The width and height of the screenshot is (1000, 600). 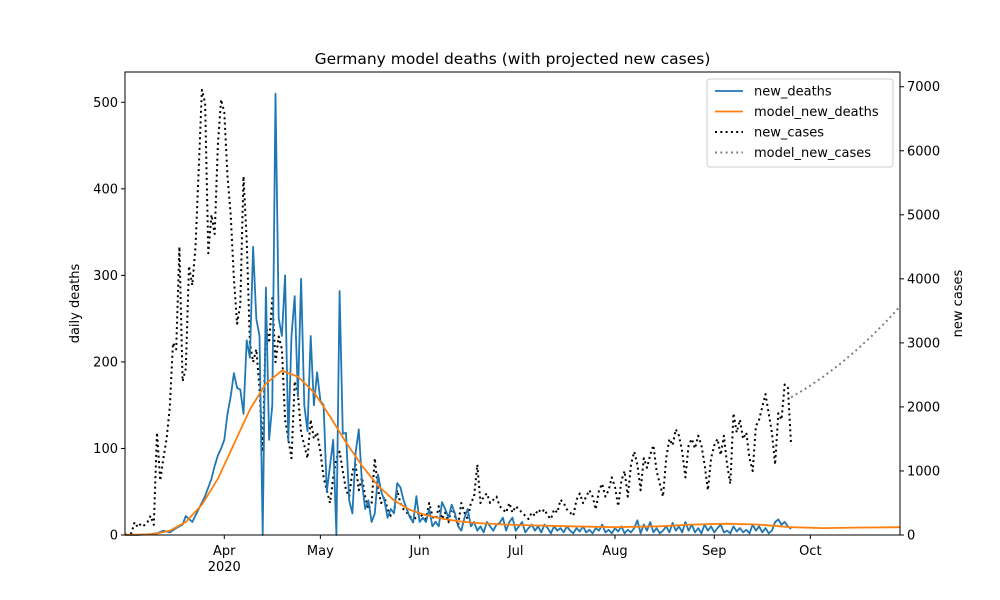 What do you see at coordinates (614, 551) in the screenshot?
I see `x-tick-label: Aug` at bounding box center [614, 551].